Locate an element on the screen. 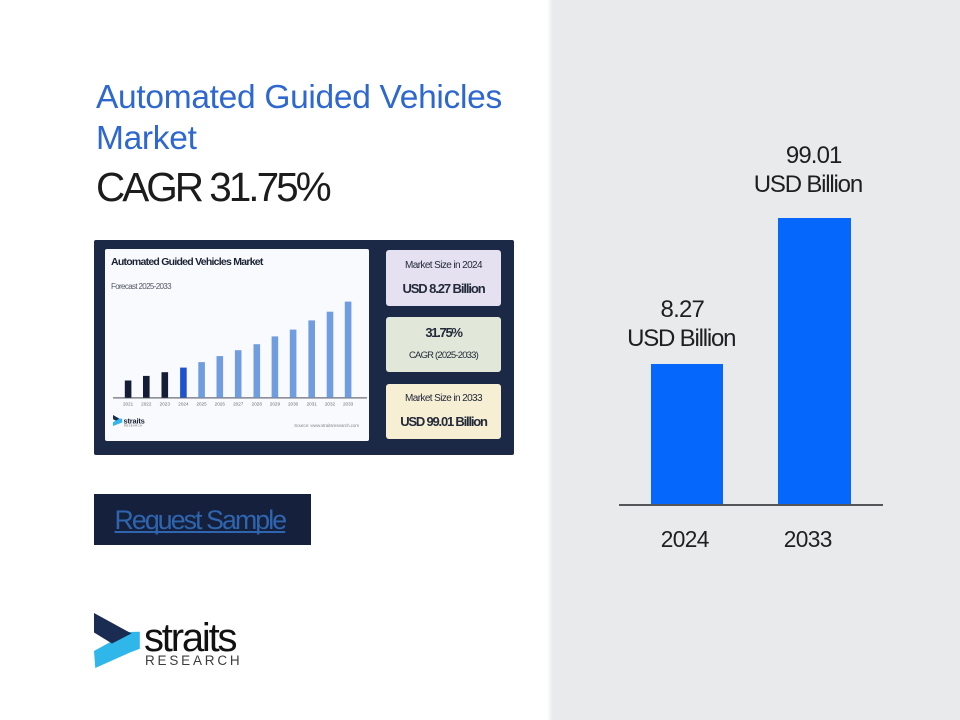  svg-text: straits is located at coordinates (134, 420).